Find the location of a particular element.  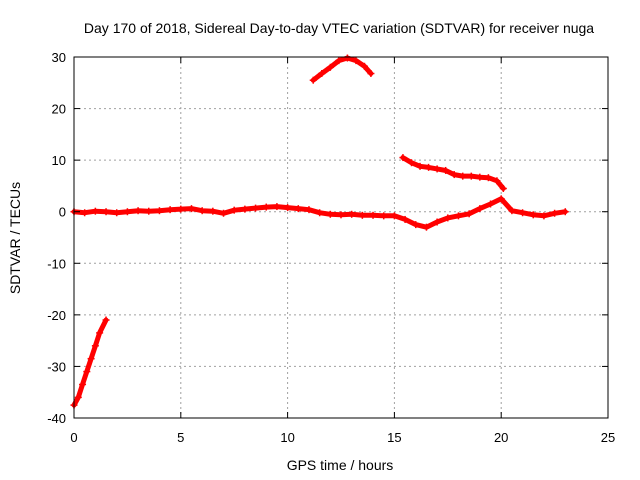

y-axis-label: SDTVAR / TECUs is located at coordinates (15, 238).